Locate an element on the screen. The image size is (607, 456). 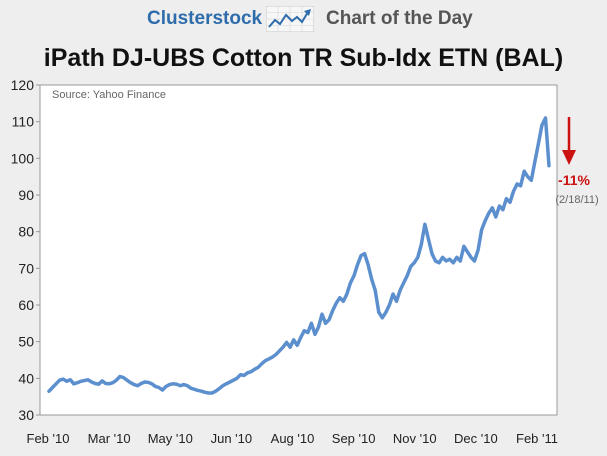
brand-tagline: Chart of the Day is located at coordinates (399, 18).